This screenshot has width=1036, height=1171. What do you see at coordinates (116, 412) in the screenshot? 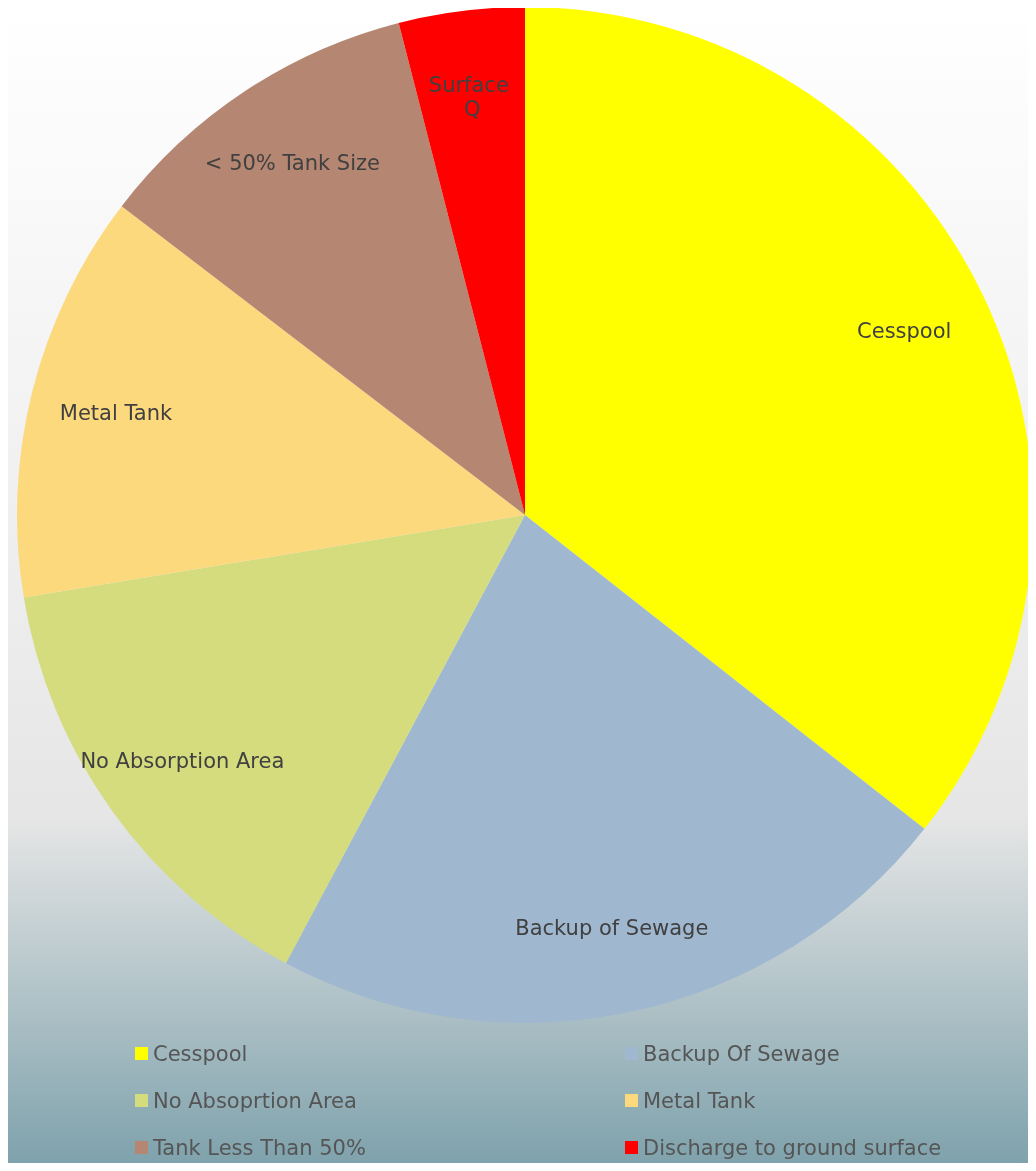
I see `data-label: Metal Tank` at bounding box center [116, 412].